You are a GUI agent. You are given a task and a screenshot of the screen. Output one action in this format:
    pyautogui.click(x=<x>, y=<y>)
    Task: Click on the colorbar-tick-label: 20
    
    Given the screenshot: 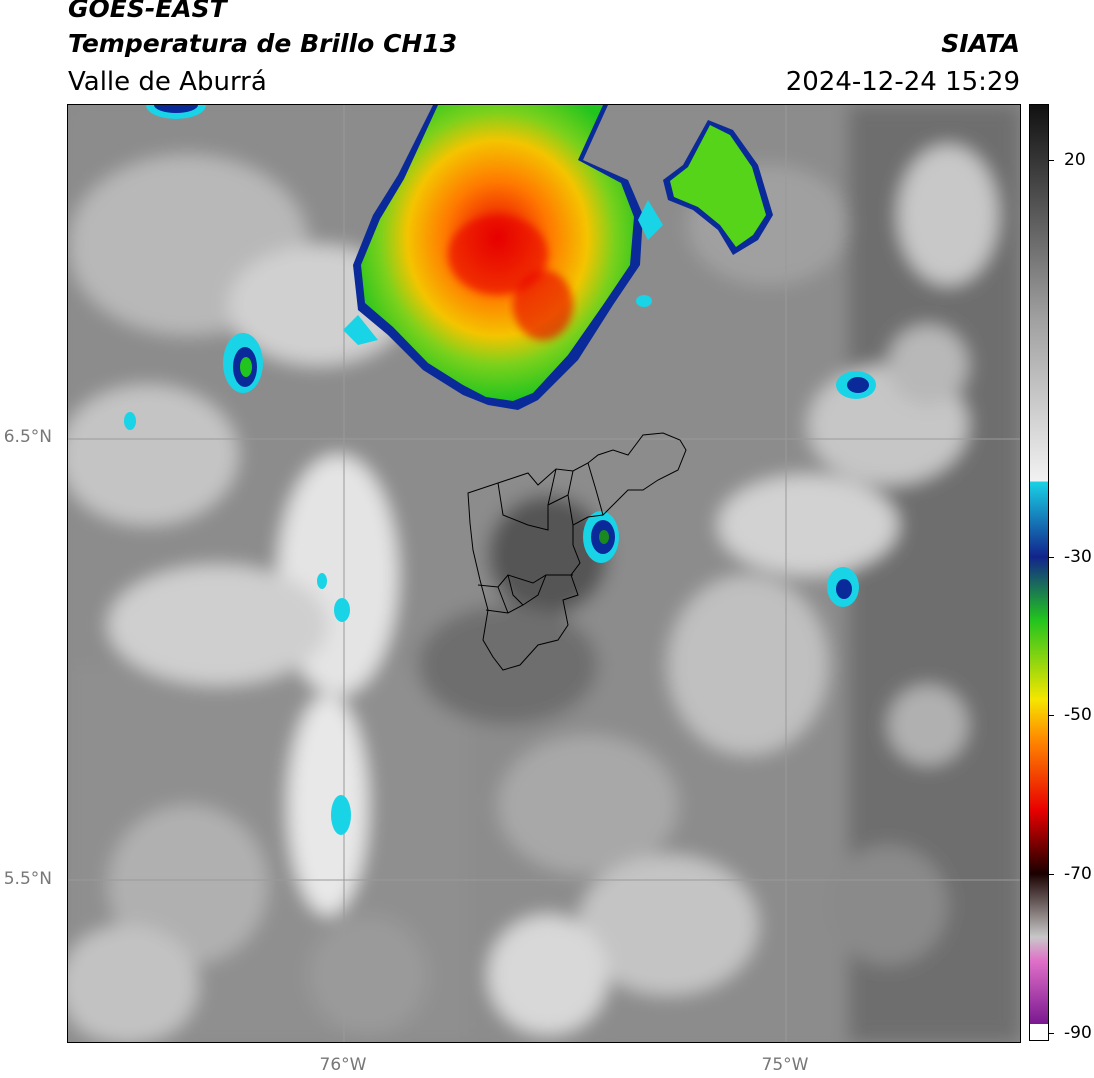 What is the action you would take?
    pyautogui.click(x=1075, y=159)
    